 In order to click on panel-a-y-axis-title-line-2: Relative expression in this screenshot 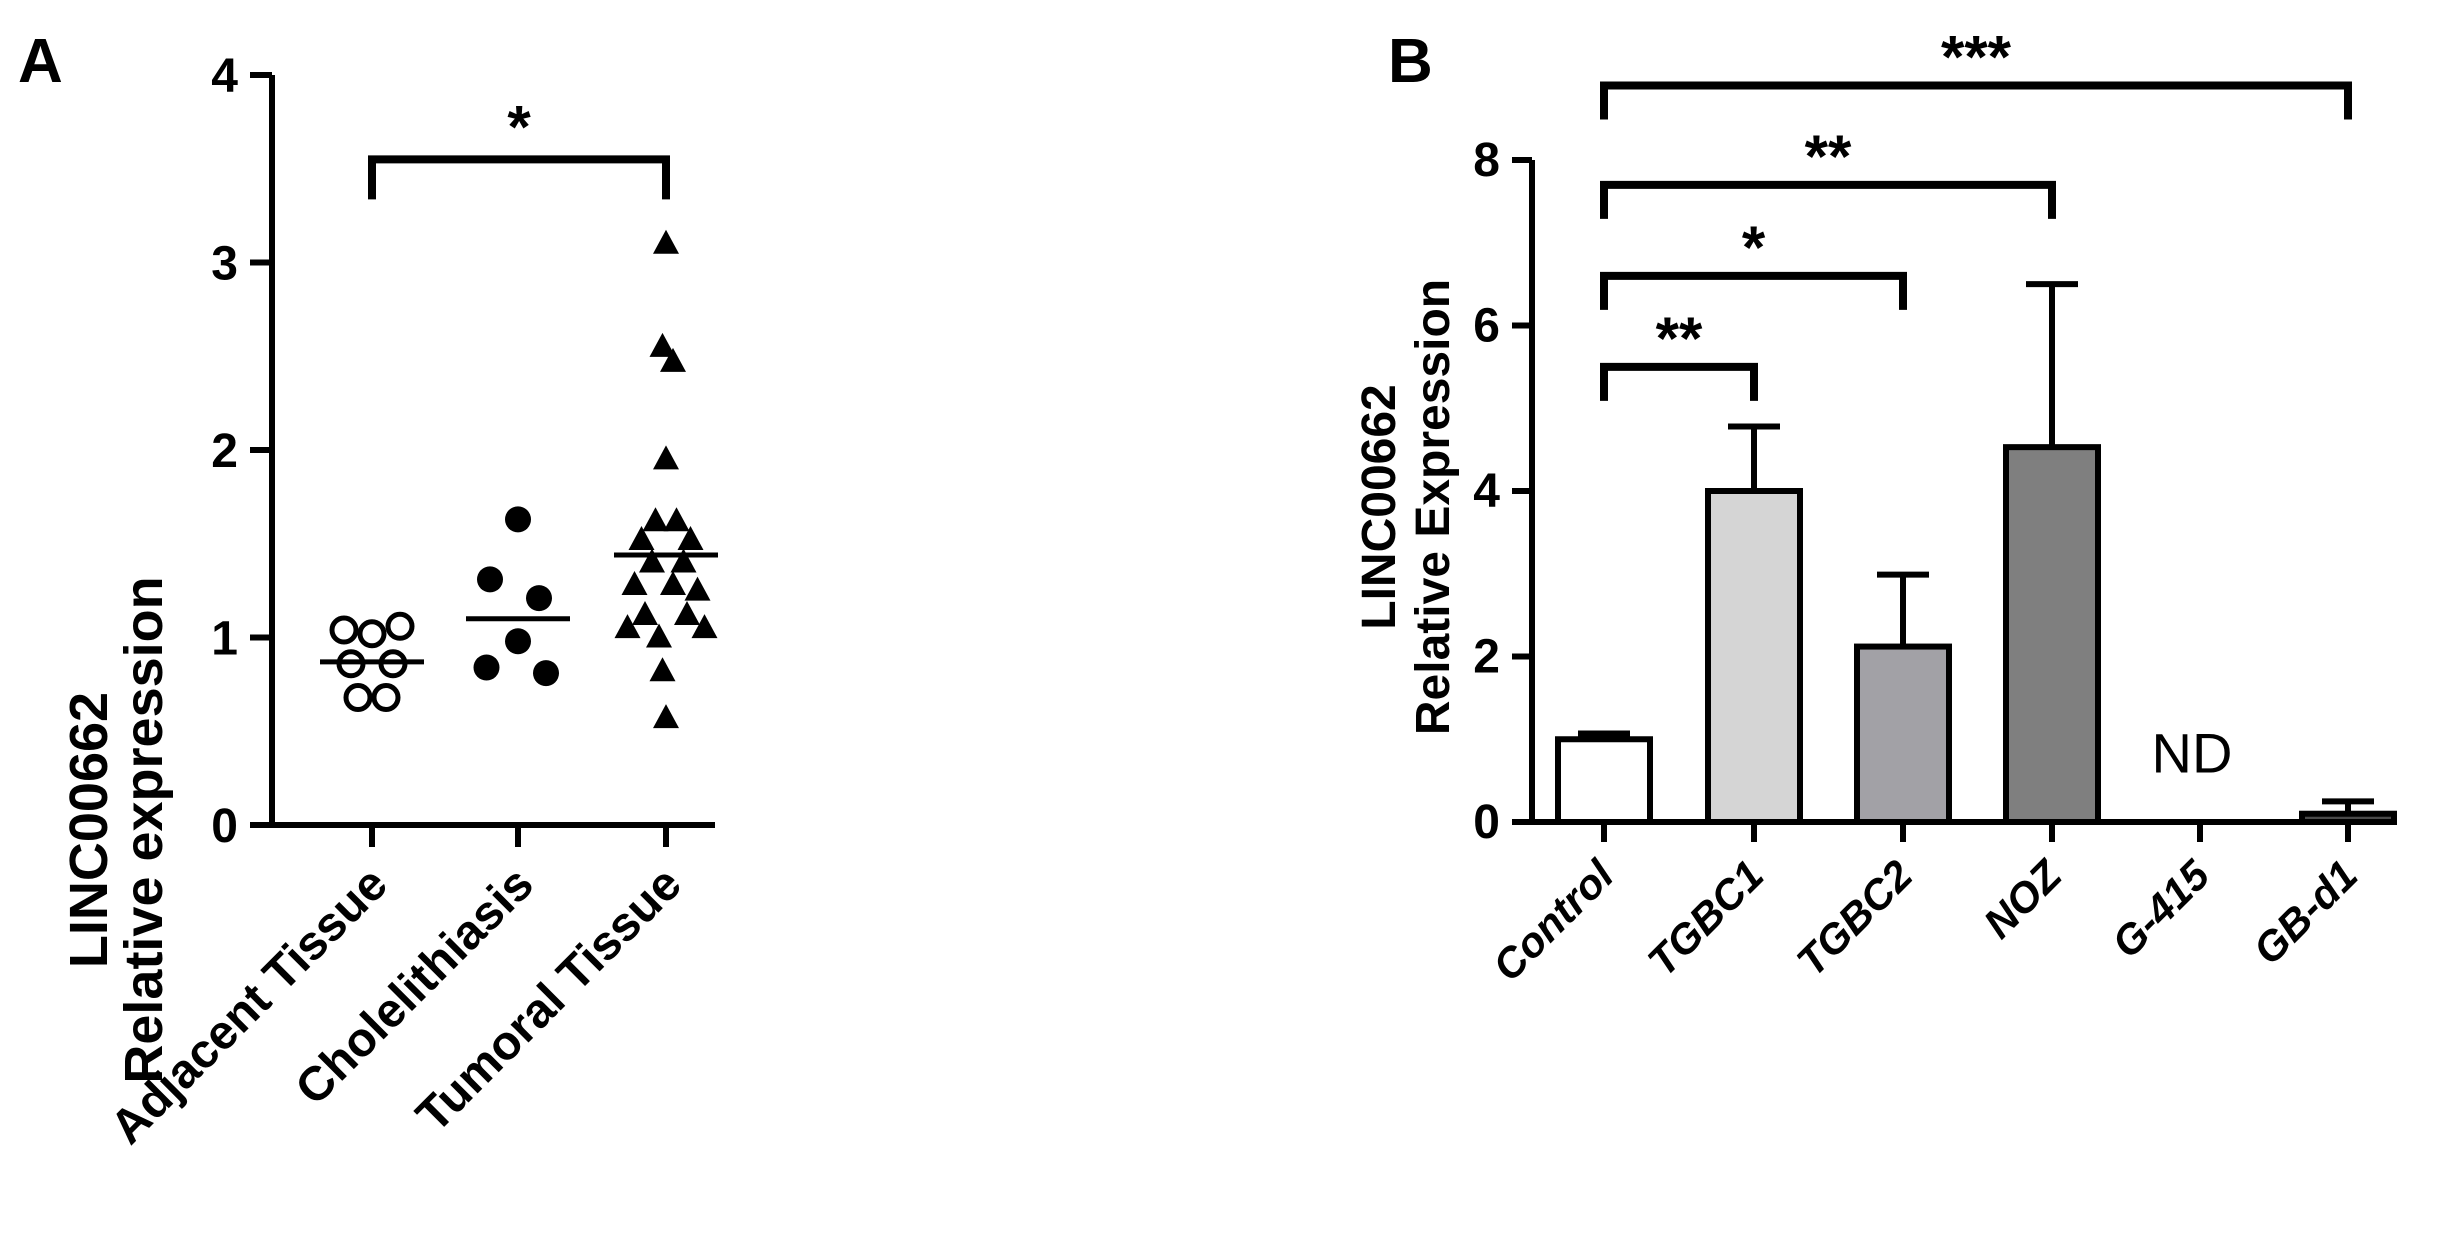, I will do `click(144, 829)`.